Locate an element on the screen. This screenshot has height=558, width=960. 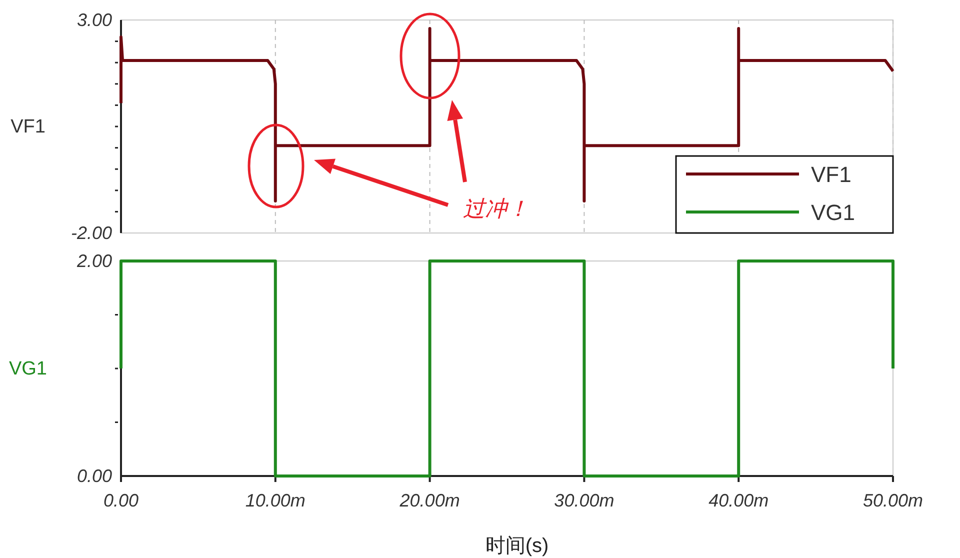
x-tick-label: 50.00m is located at coordinates (893, 500).